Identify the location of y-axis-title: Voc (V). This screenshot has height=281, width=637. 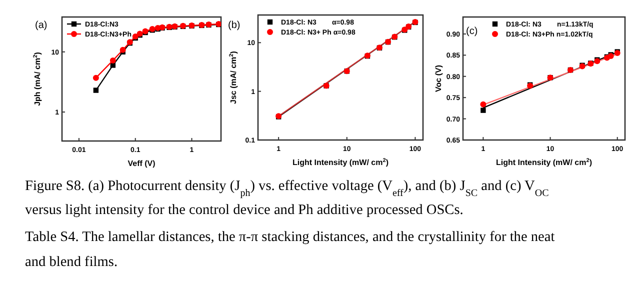
(438, 78).